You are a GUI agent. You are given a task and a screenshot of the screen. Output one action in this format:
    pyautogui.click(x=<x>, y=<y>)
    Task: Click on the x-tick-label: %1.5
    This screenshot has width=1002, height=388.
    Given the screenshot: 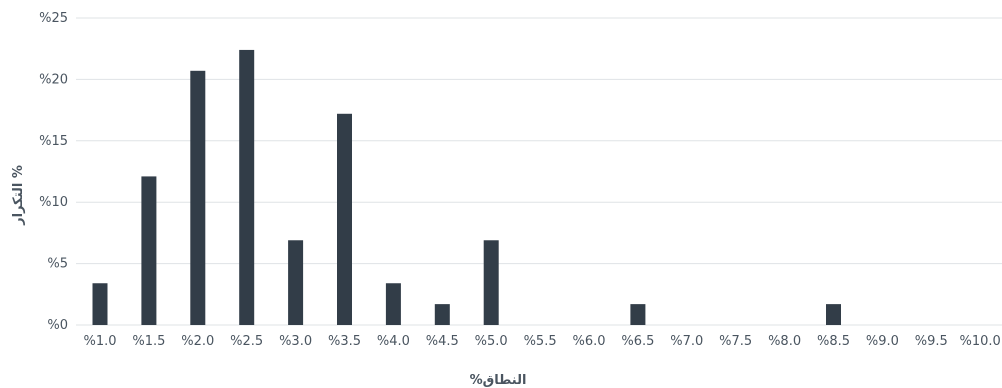 What is the action you would take?
    pyautogui.click(x=148, y=341)
    